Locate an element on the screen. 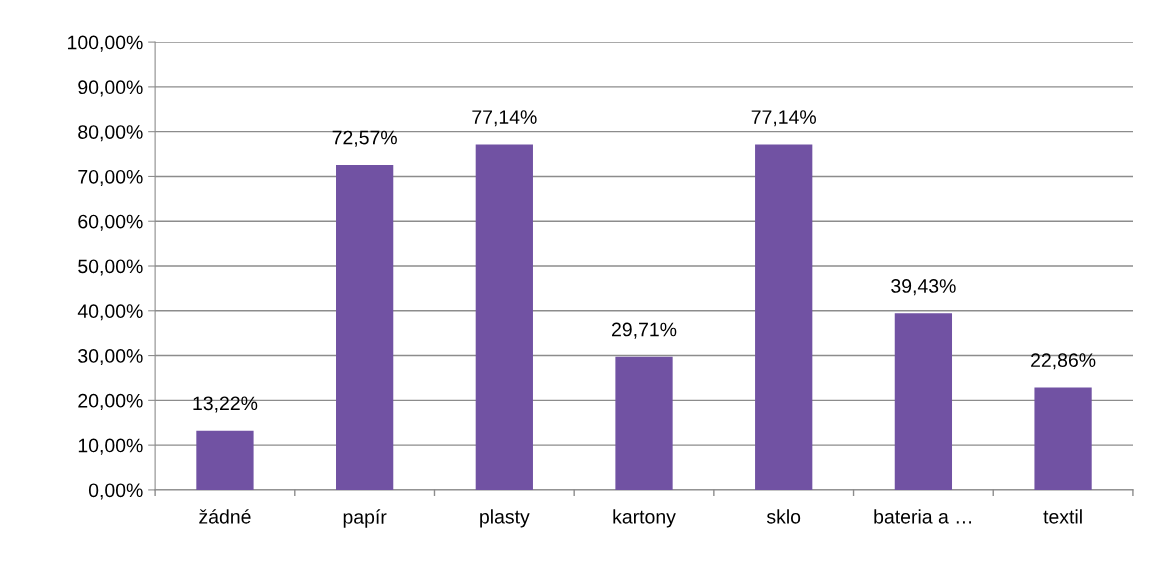 Image resolution: width=1149 pixels, height=569 pixels. x-tick-label: papír is located at coordinates (365, 518).